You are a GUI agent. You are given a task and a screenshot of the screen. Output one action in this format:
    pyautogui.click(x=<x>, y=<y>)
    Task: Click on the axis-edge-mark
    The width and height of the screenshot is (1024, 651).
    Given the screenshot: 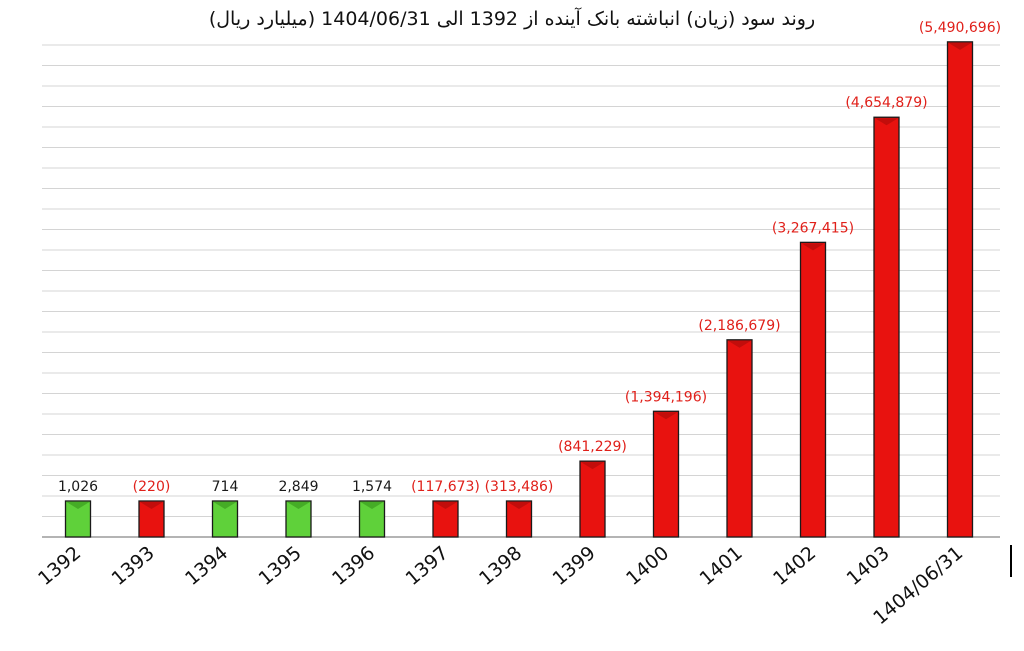 What is the action you would take?
    pyautogui.click(x=1011, y=561)
    